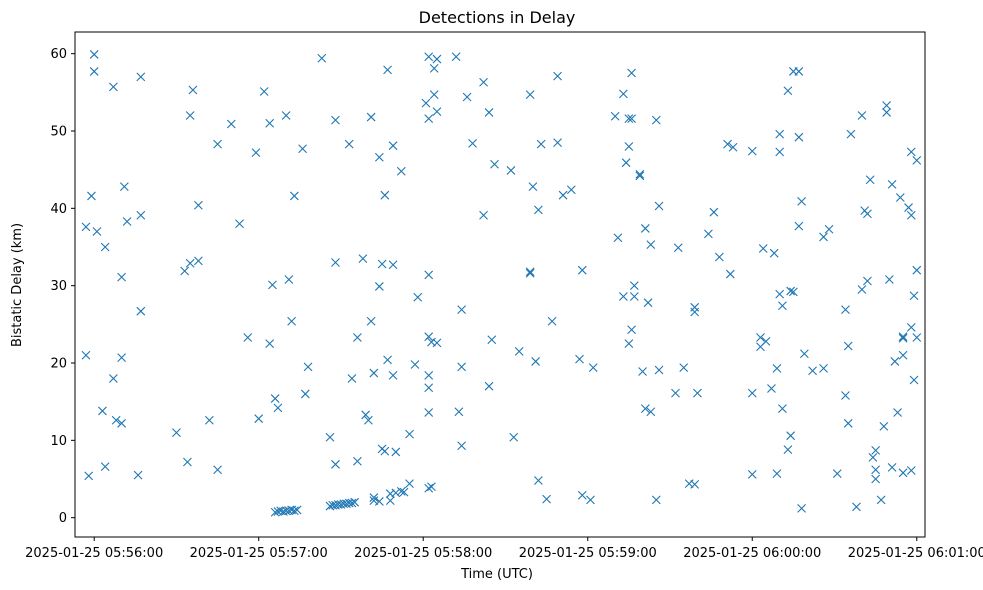 This screenshot has height=590, width=983. I want to click on x-tick-label: 2025-01-25 05:59:00, so click(588, 553).